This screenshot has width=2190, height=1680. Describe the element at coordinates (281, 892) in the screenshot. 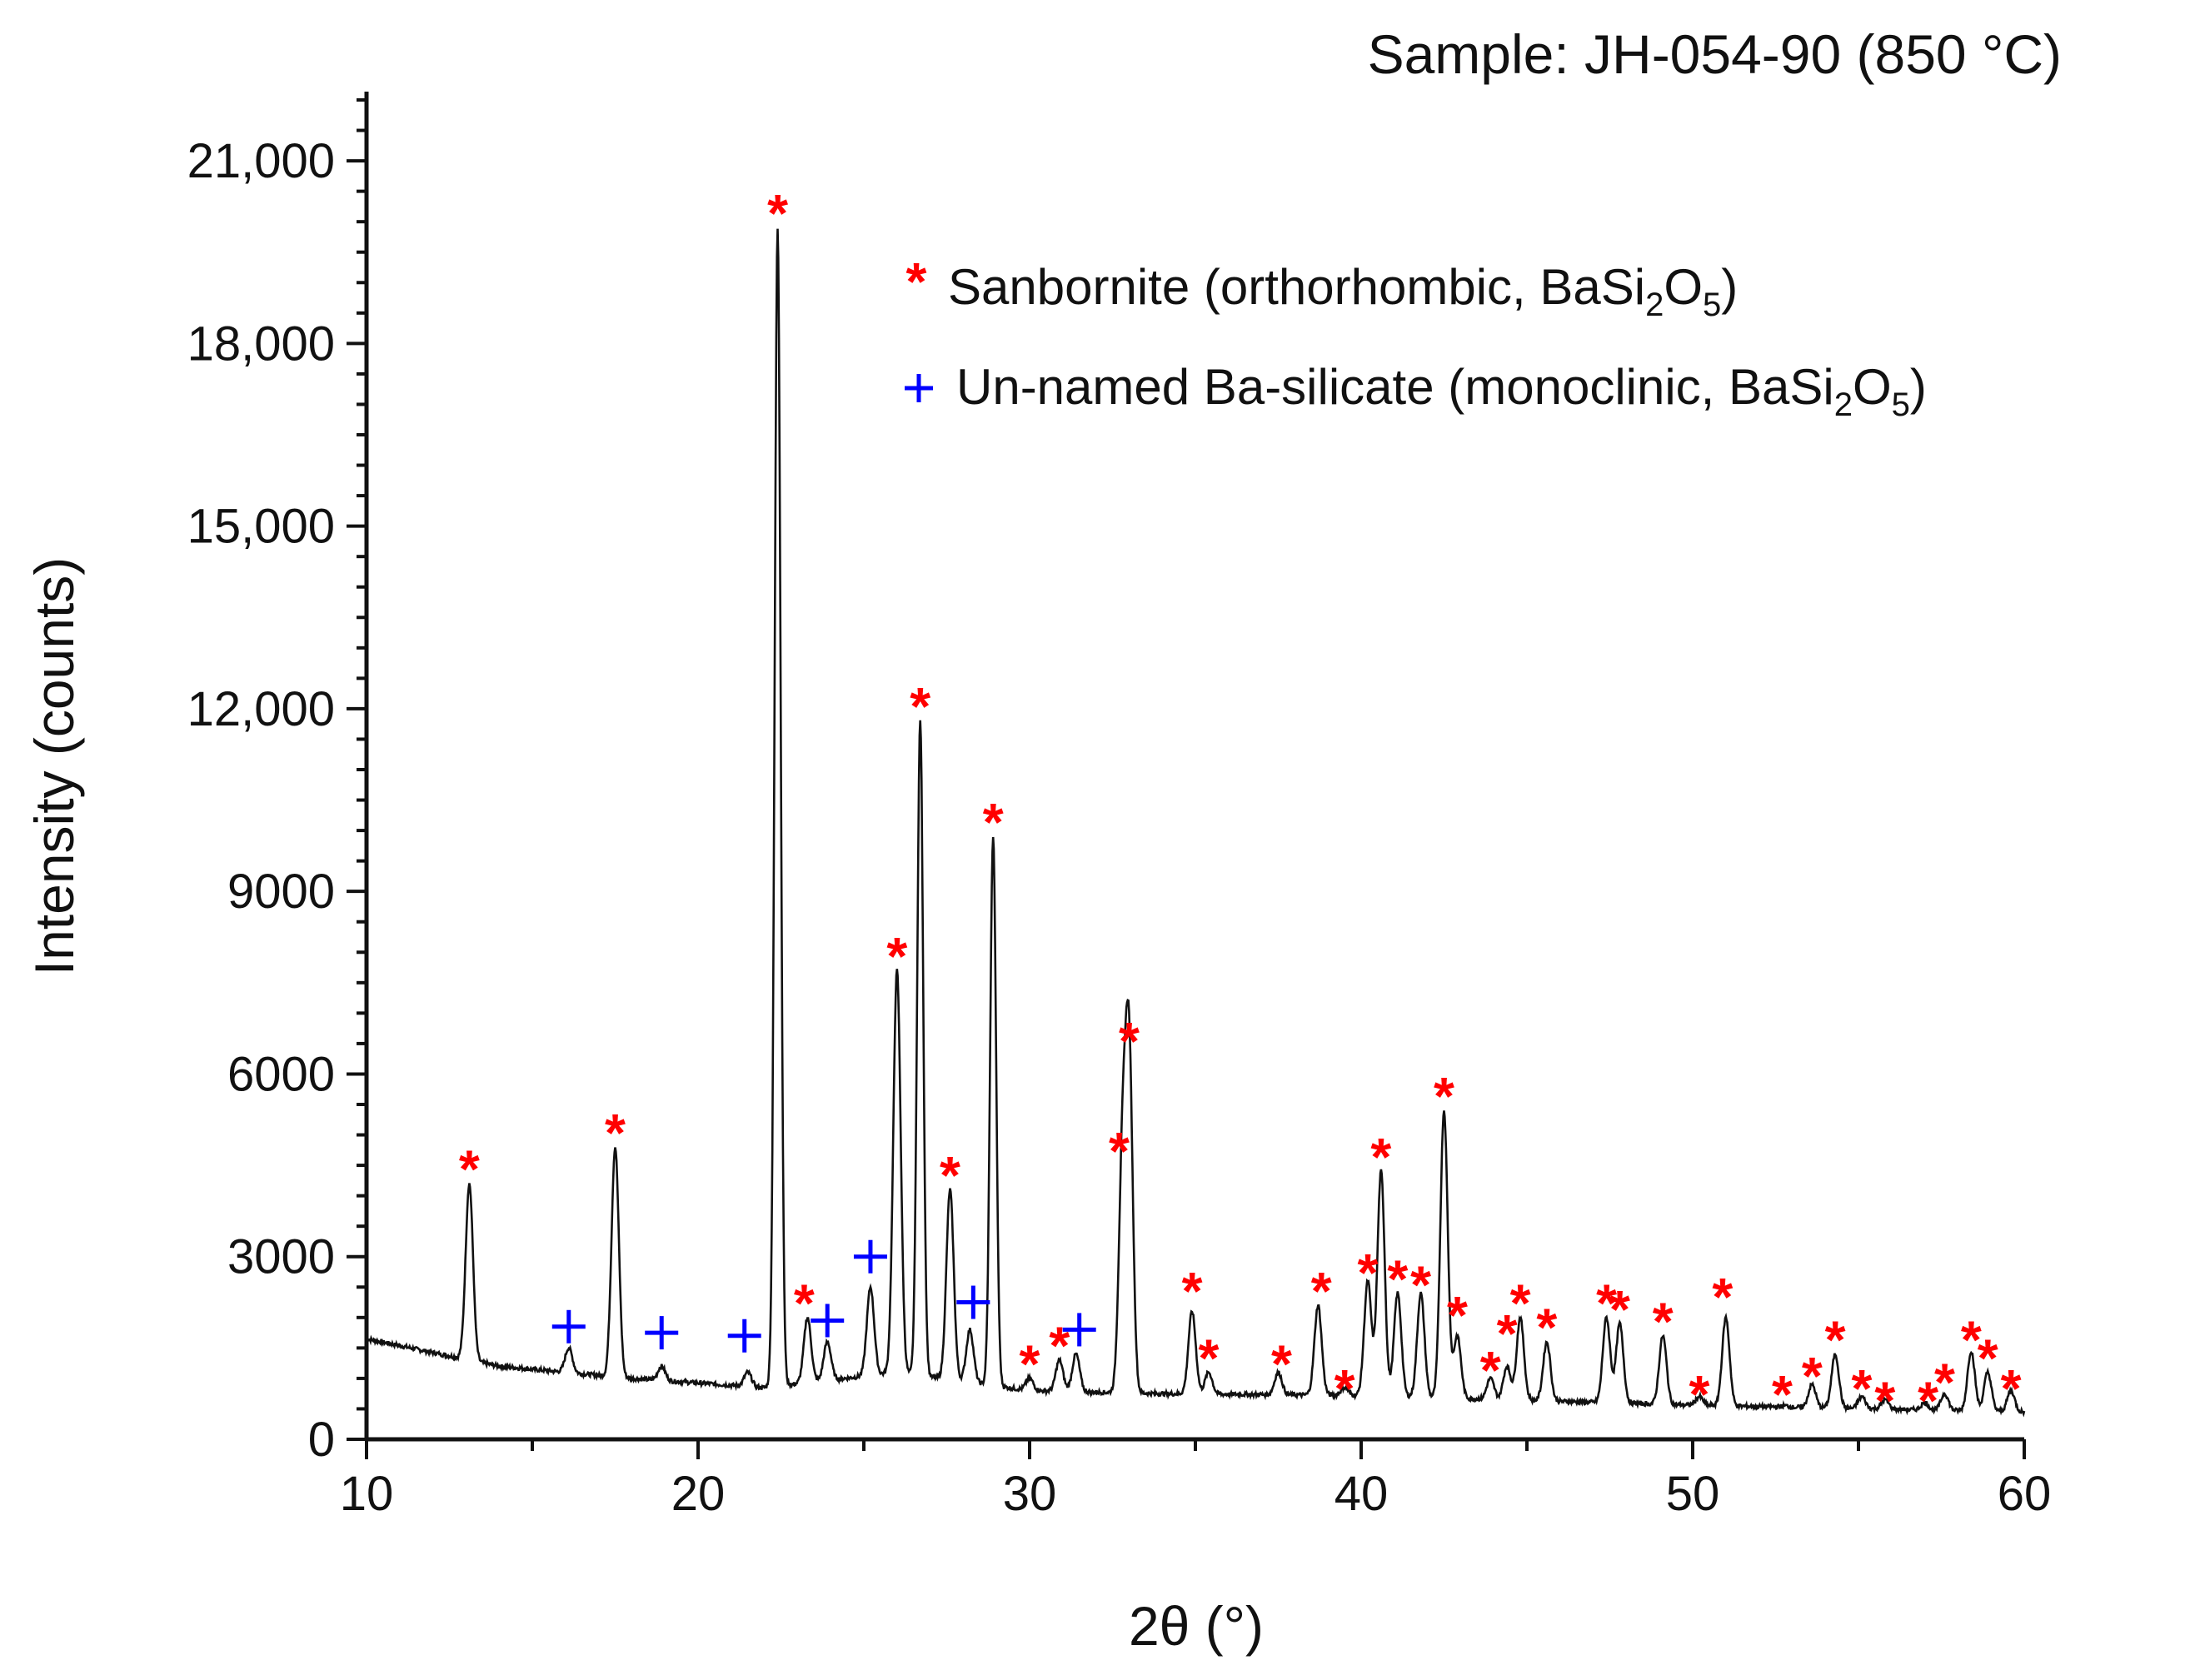

I see `y-tick-label: 9000` at that location.